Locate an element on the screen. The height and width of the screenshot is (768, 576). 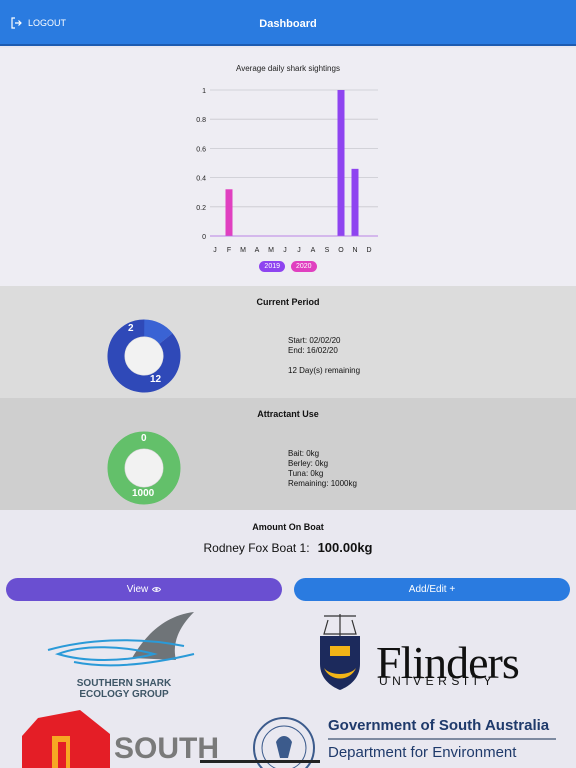
boat-amount: 100.00kg is located at coordinates (345, 547).